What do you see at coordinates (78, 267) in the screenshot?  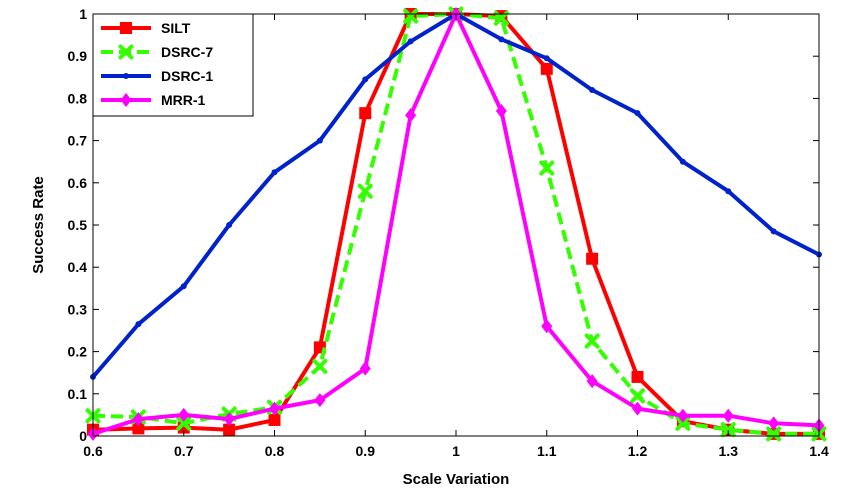 I see `y-tick-label: 0.4` at bounding box center [78, 267].